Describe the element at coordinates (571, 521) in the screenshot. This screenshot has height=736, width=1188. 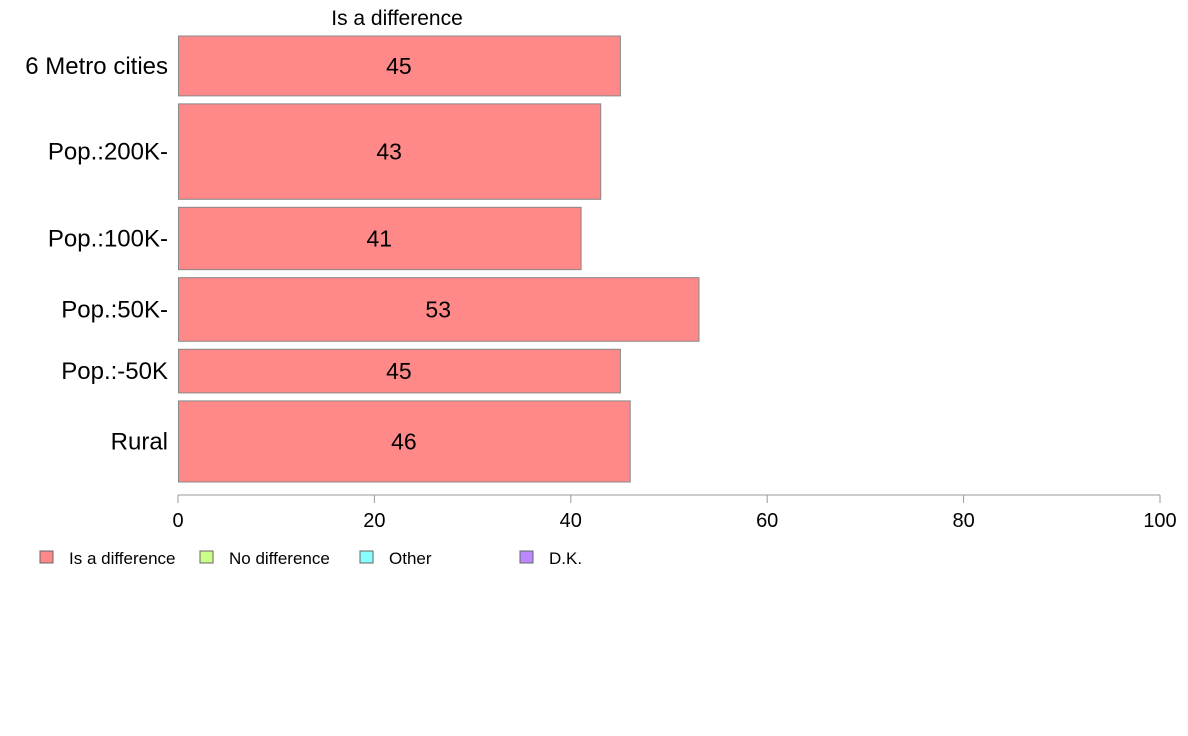
I see `x-tick-label: 40` at that location.